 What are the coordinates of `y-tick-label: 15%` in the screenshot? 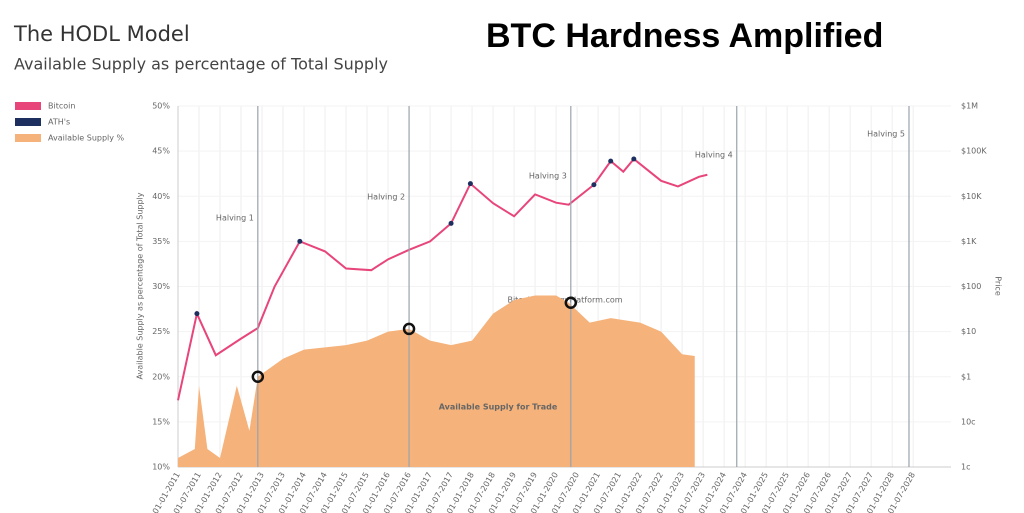 It's located at (161, 421).